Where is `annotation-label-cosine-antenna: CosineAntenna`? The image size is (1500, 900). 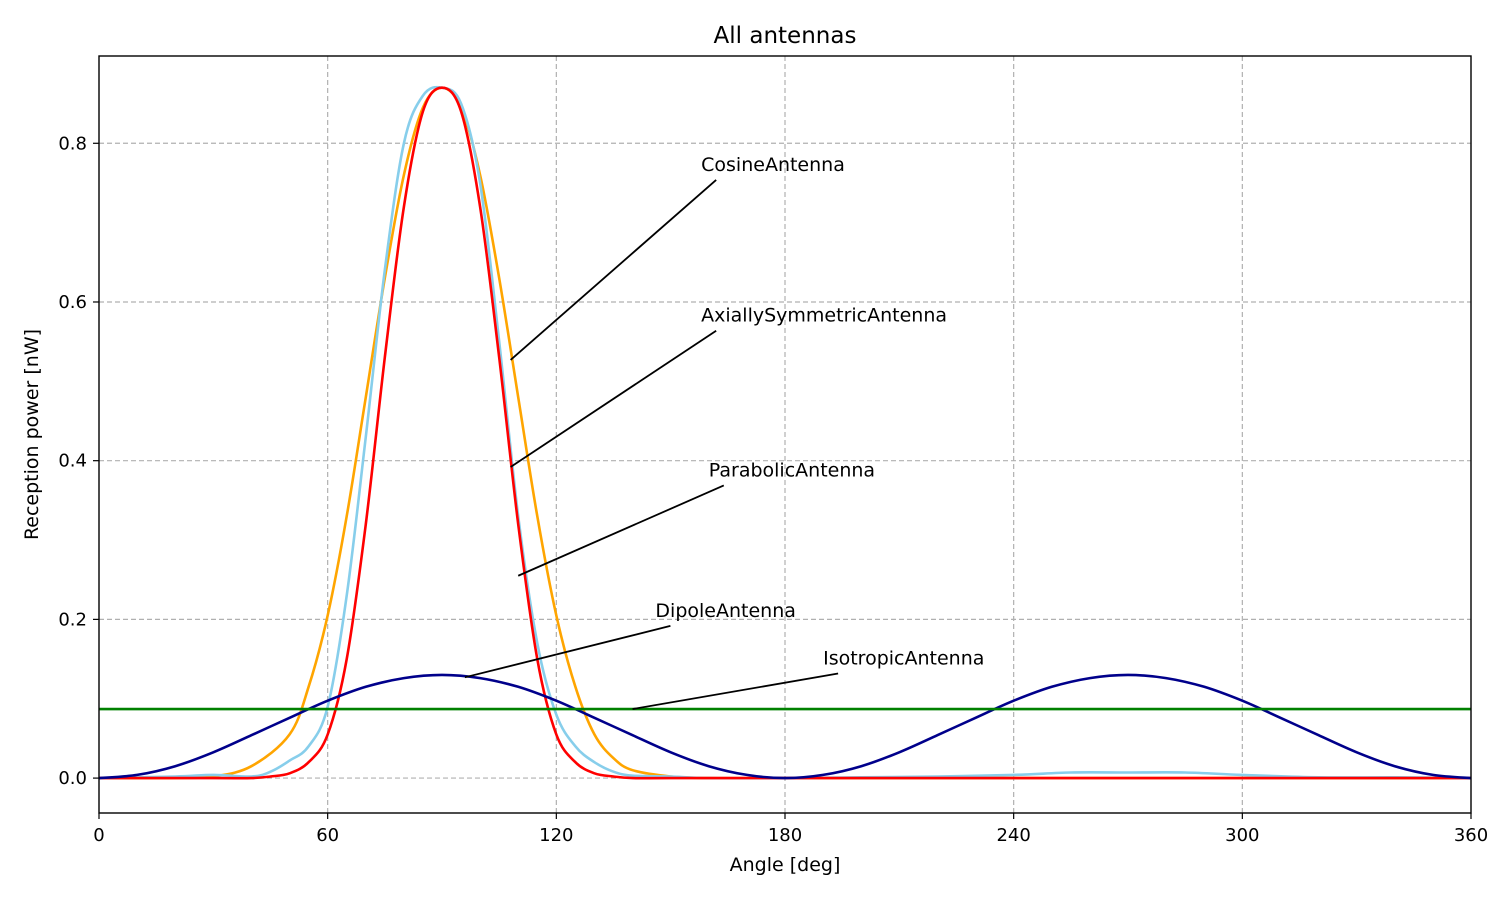 annotation-label-cosine-antenna: CosineAntenna is located at coordinates (773, 165).